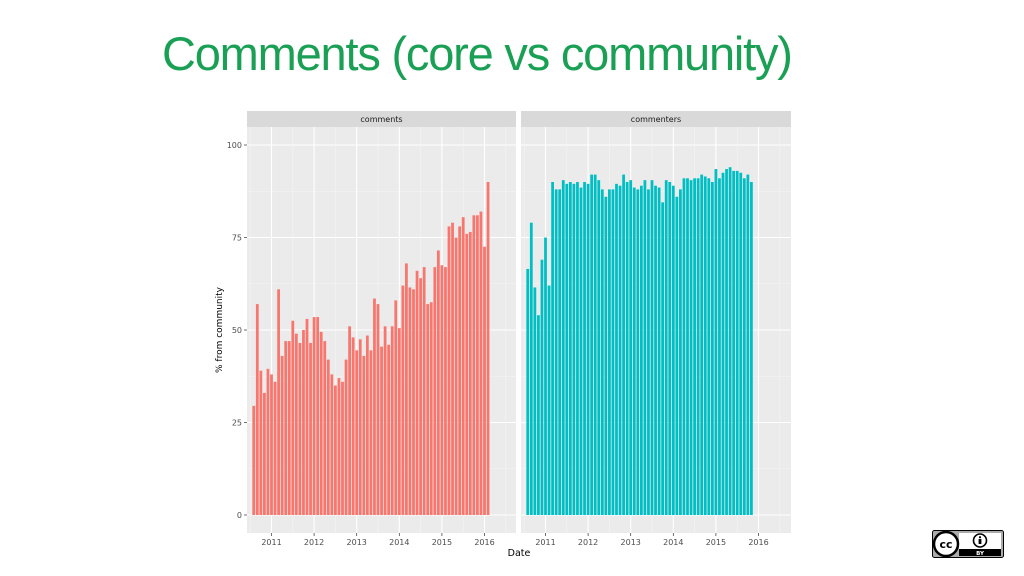  I want to click on facet-strip, so click(381, 119).